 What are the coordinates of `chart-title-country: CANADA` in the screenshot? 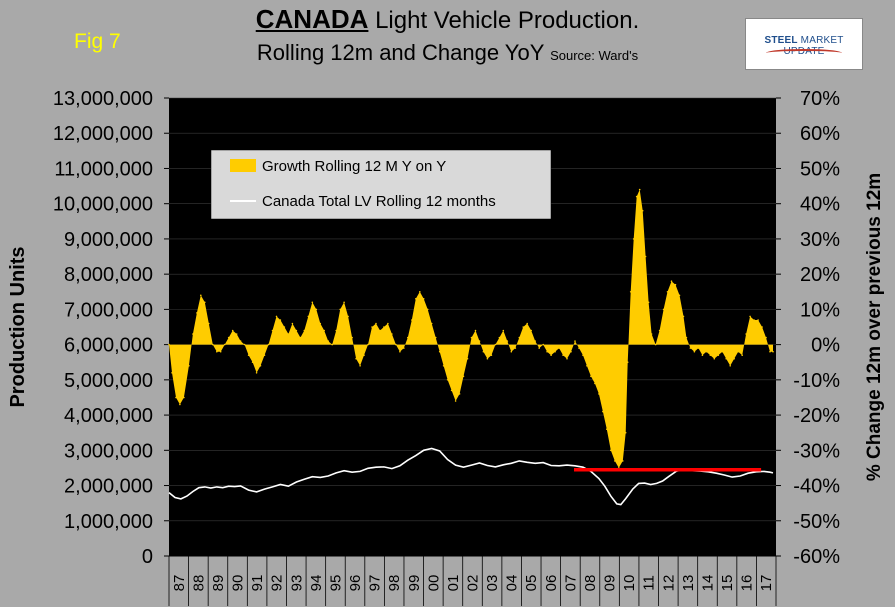 It's located at (312, 19).